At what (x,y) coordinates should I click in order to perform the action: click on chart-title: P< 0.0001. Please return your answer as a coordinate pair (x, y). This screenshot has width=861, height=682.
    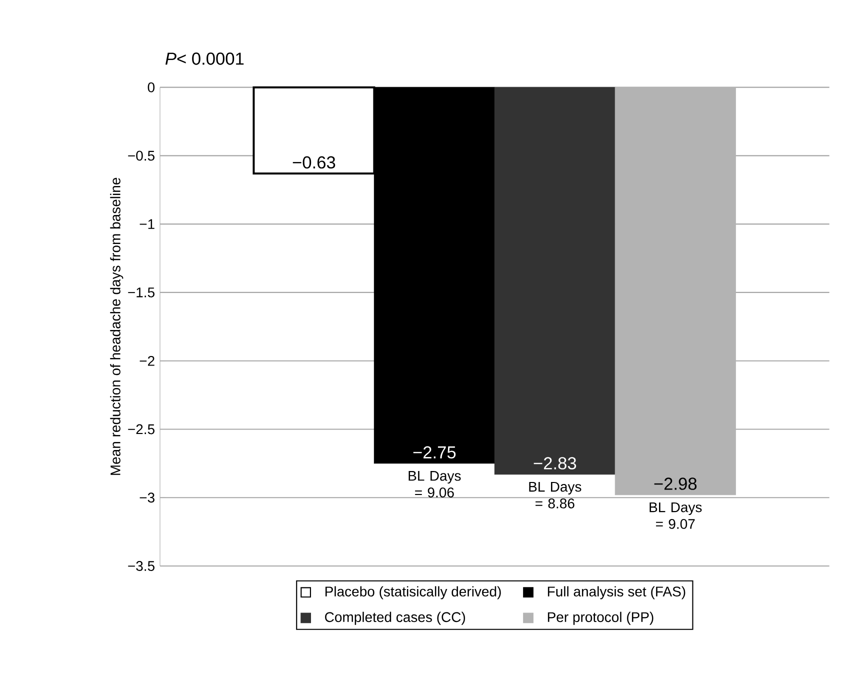
    Looking at the image, I should click on (204, 58).